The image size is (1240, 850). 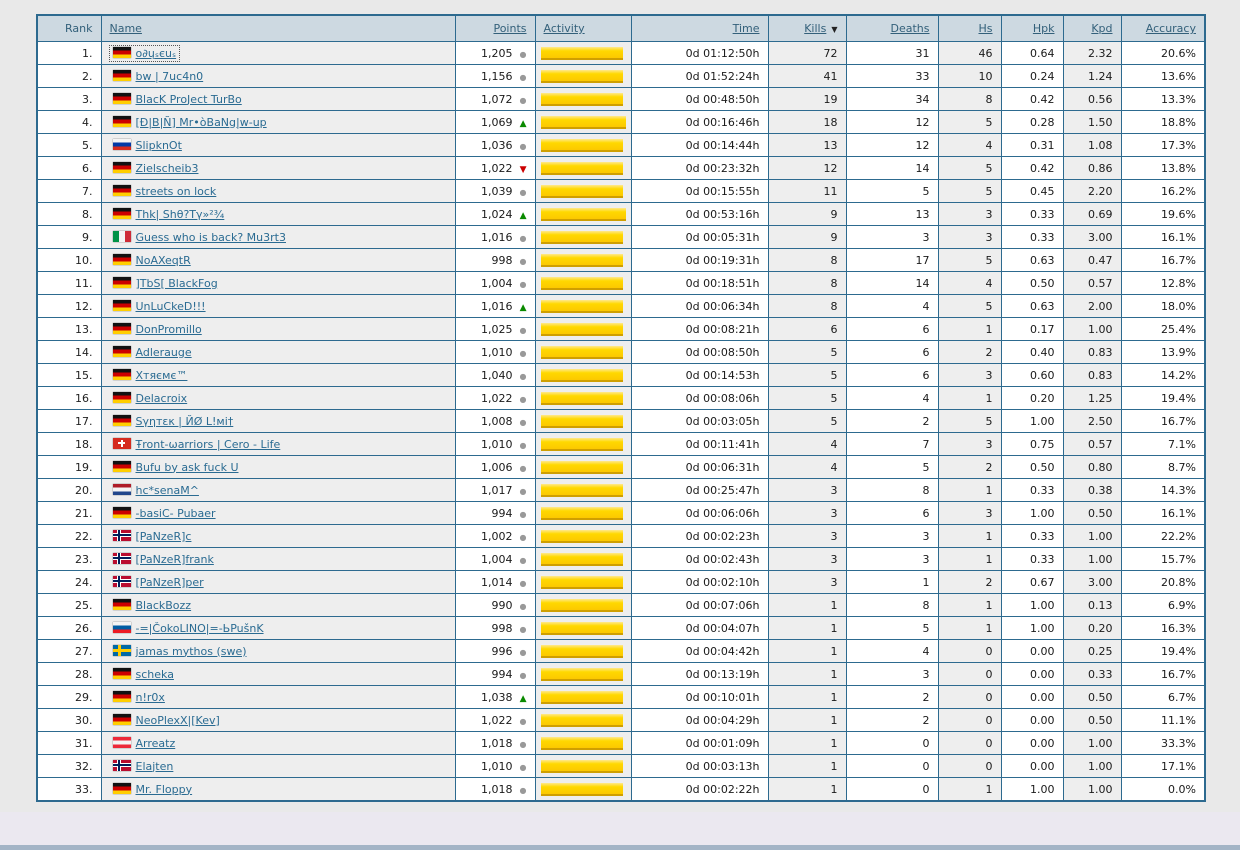 What do you see at coordinates (144, 53) in the screenshot?
I see `player-link: o∂ųₛєuₛ` at bounding box center [144, 53].